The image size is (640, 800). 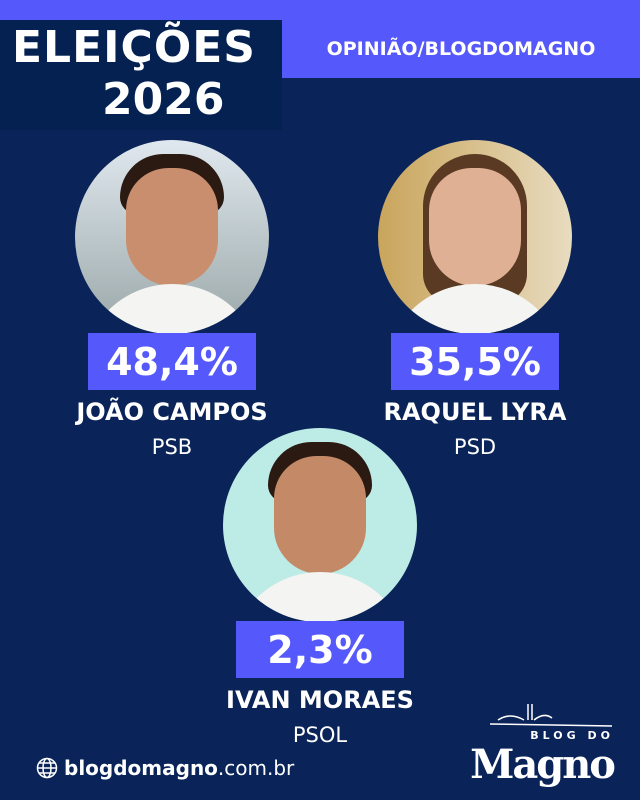 I want to click on candidate-name: IVAN MORAES, so click(x=320, y=700).